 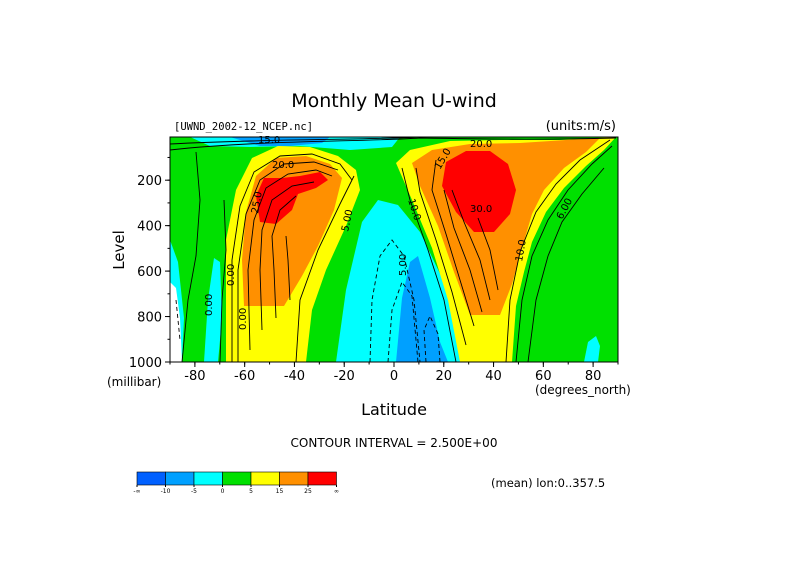 I want to click on field-missing, so click(x=176, y=322).